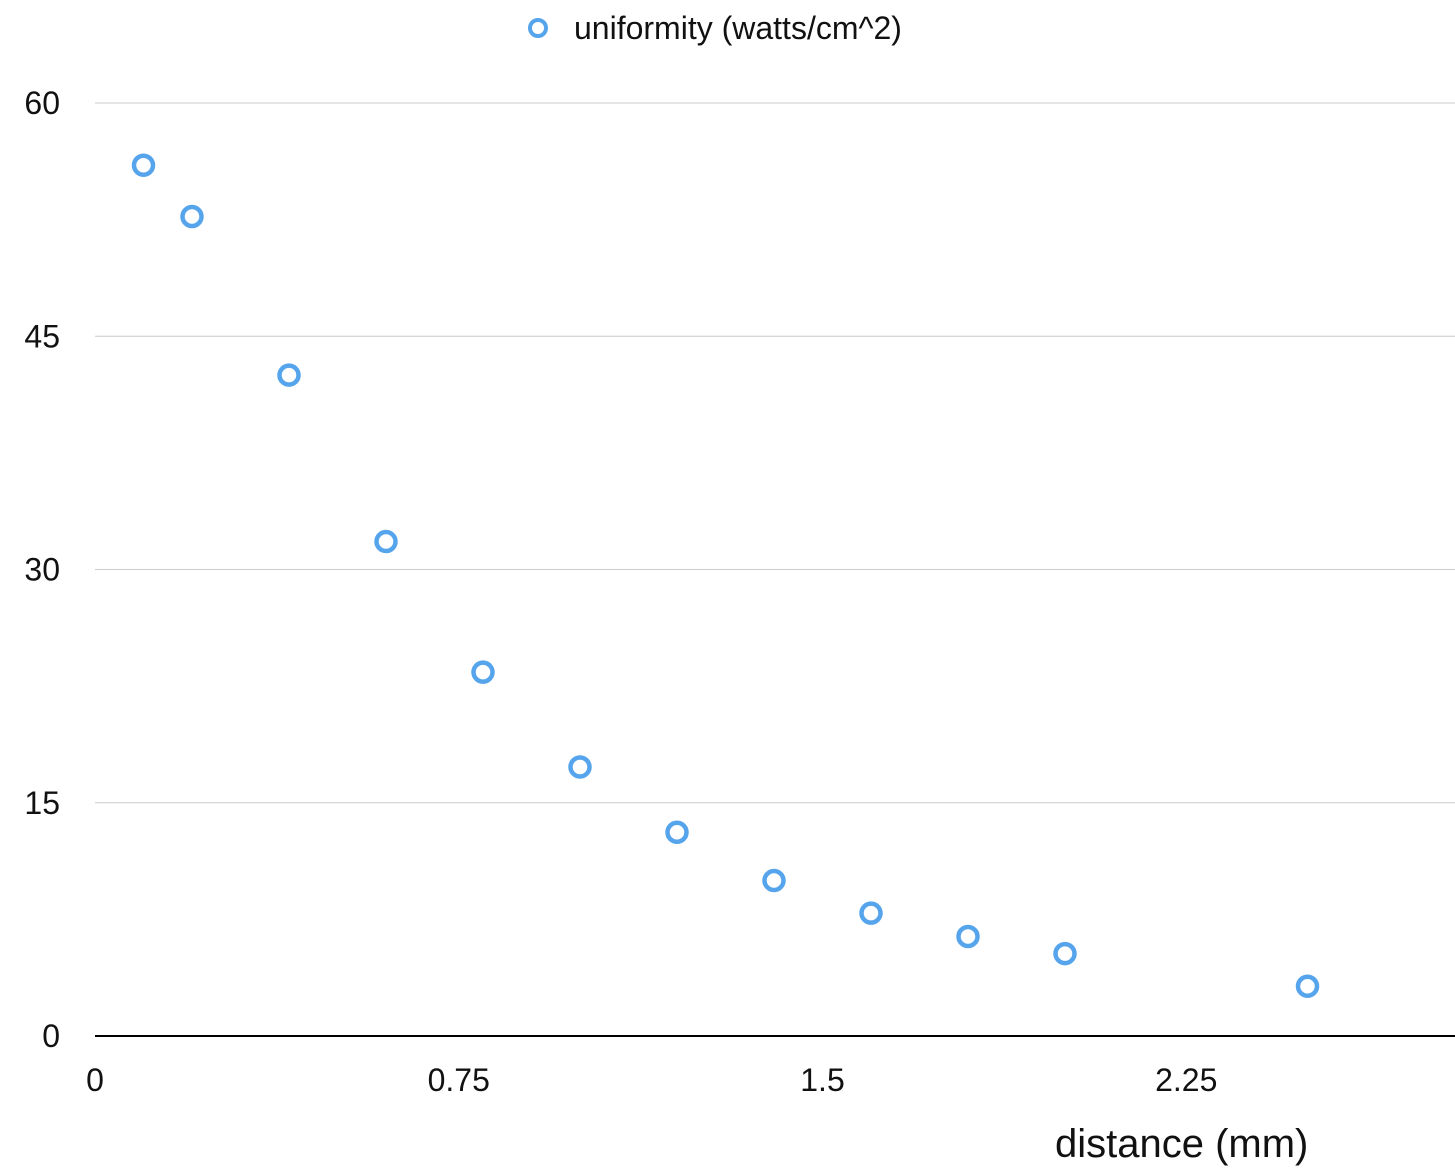 This screenshot has width=1455, height=1173. Describe the element at coordinates (538, 28) in the screenshot. I see `legend-marker` at that location.